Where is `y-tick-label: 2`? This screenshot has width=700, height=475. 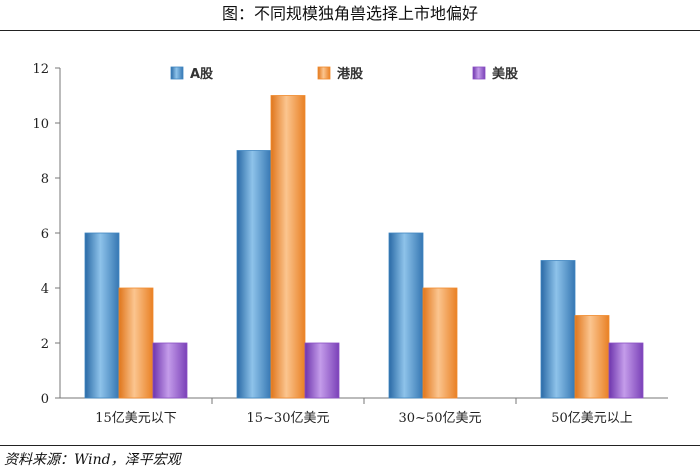
y-tick-label: 2 is located at coordinates (45, 344).